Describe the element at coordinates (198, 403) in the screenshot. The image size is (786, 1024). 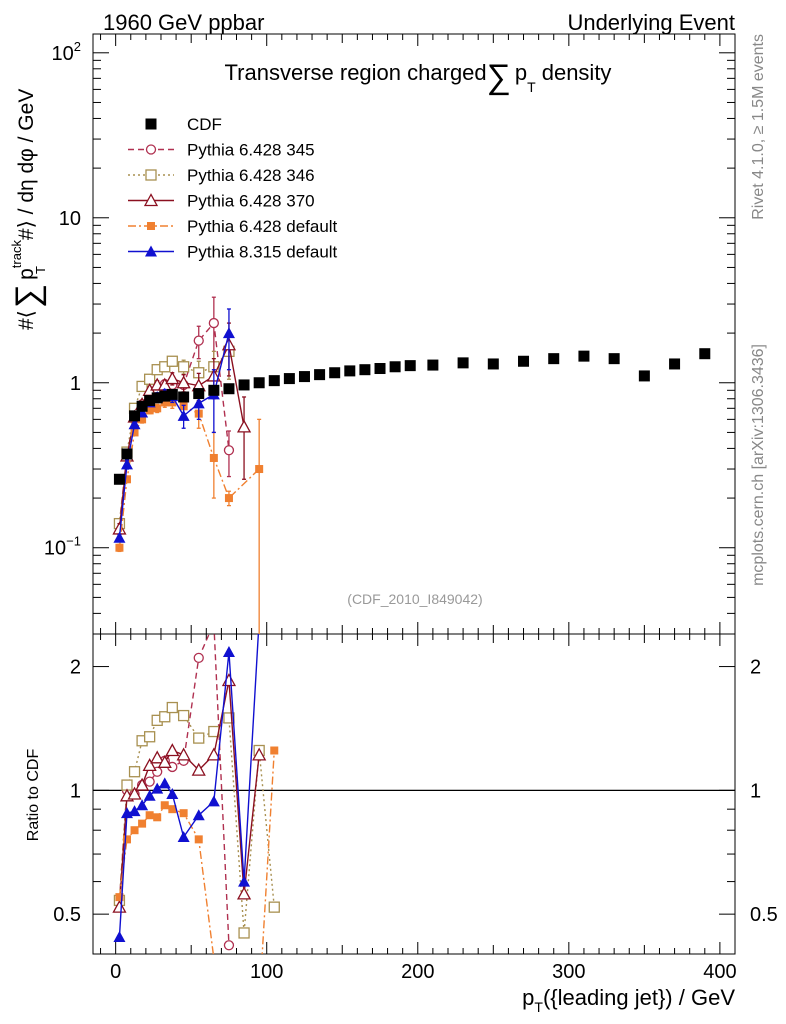
I see `data-point-p8` at that location.